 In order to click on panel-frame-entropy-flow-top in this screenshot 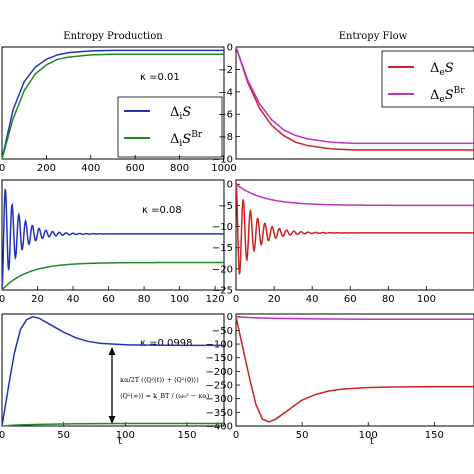, I will do `click(354, 103)`.